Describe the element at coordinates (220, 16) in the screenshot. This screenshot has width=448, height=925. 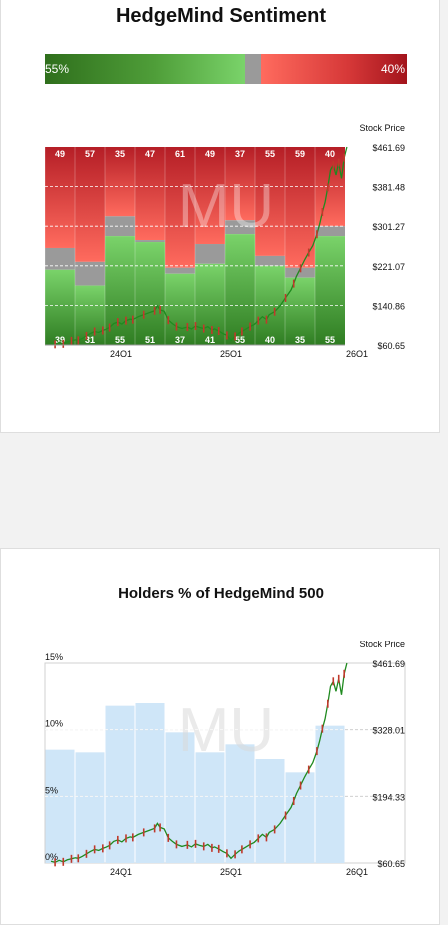
I see `sentiment-chart-title: HedgeMind Sentiment` at that location.